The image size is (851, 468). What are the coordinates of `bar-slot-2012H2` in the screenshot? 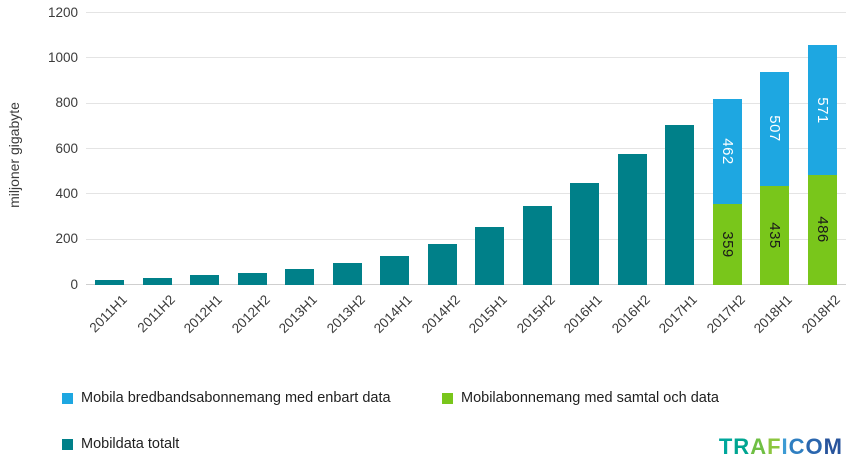 It's located at (253, 279).